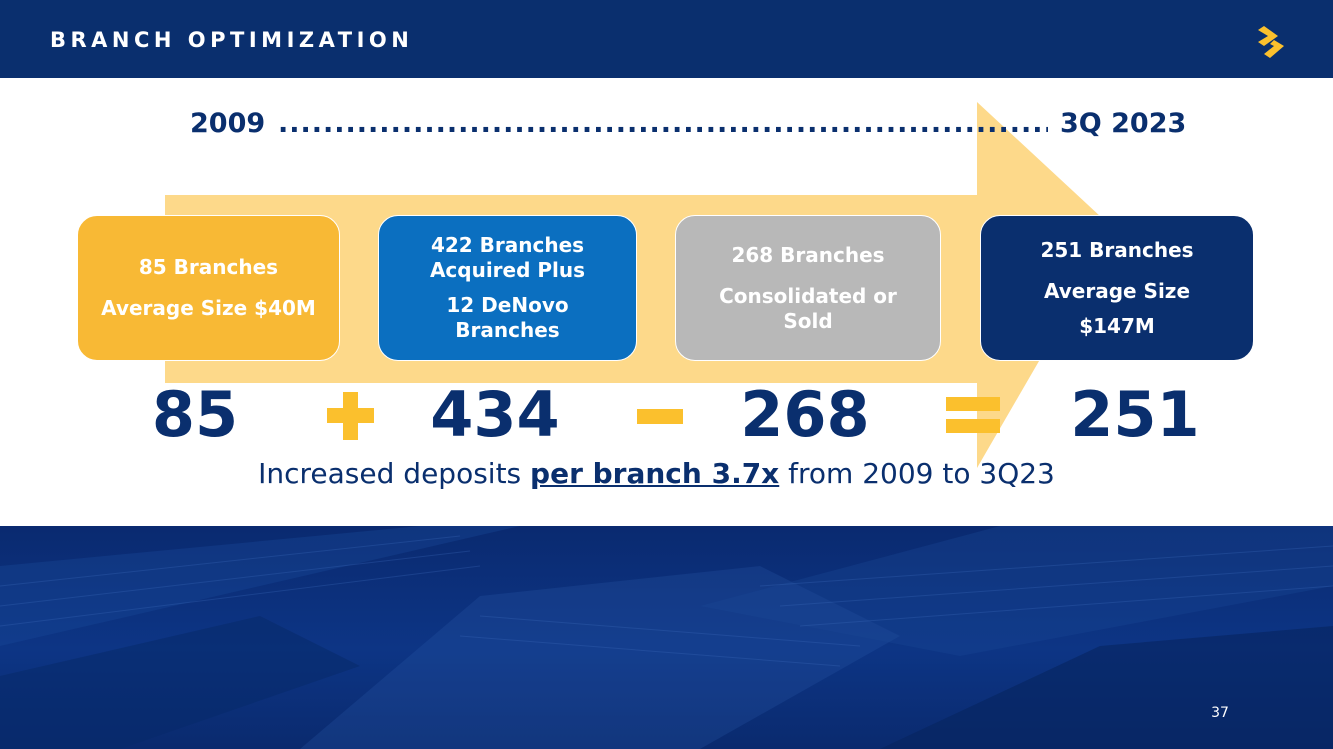 The height and width of the screenshot is (749, 1333). I want to click on box-line: Average Size $40M, so click(208, 308).